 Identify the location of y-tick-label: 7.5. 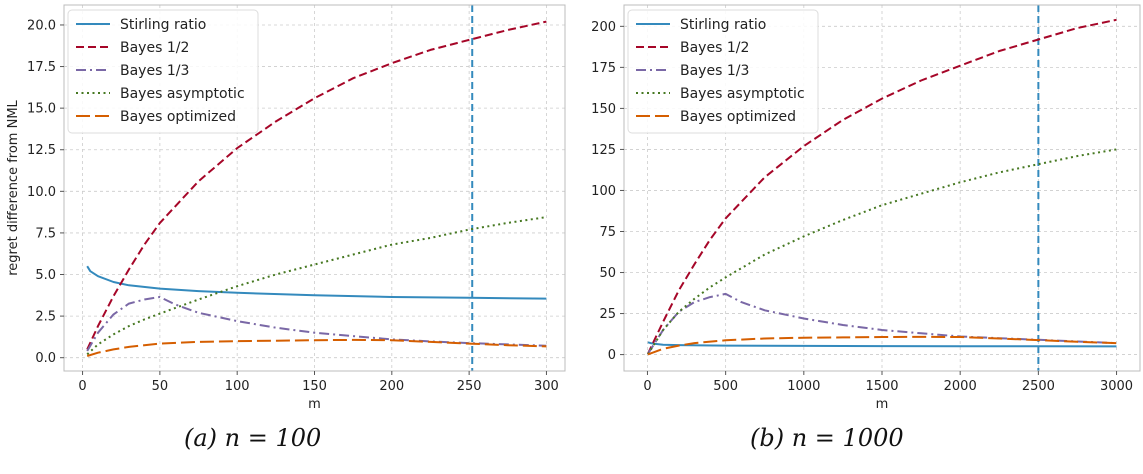
(45, 233).